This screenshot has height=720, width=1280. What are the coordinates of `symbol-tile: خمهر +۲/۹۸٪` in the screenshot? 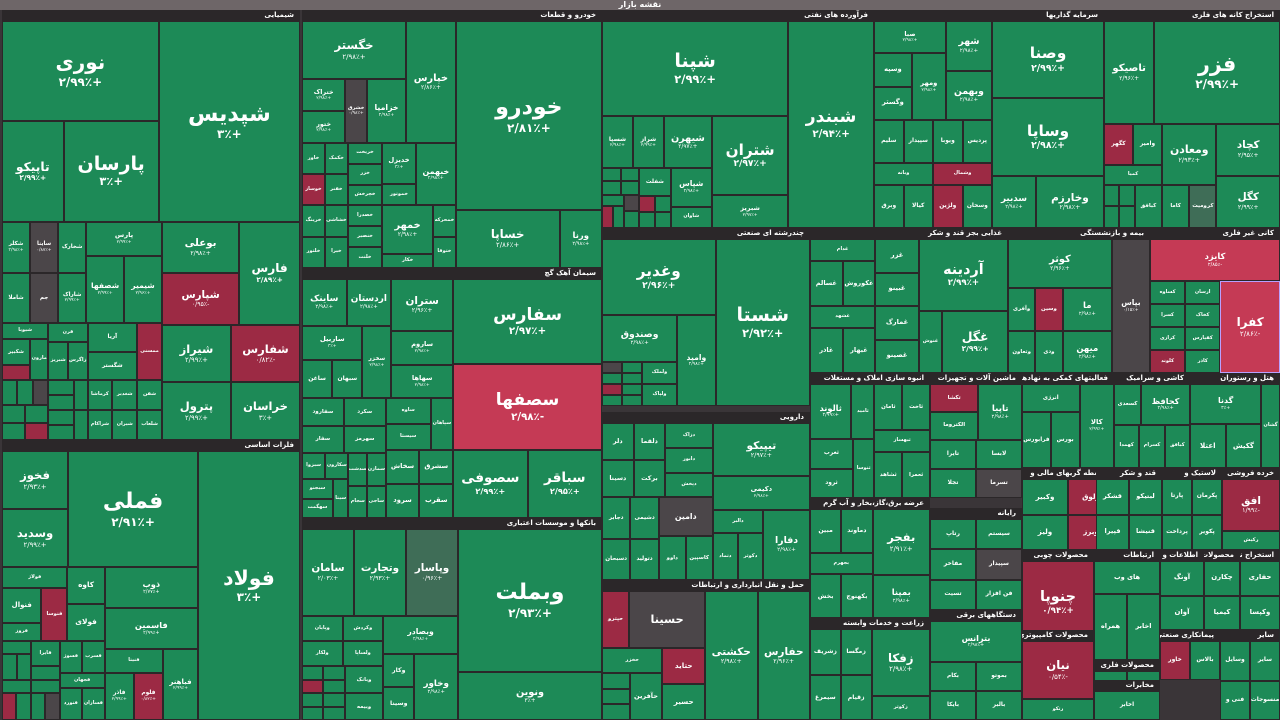 It's located at (407, 229).